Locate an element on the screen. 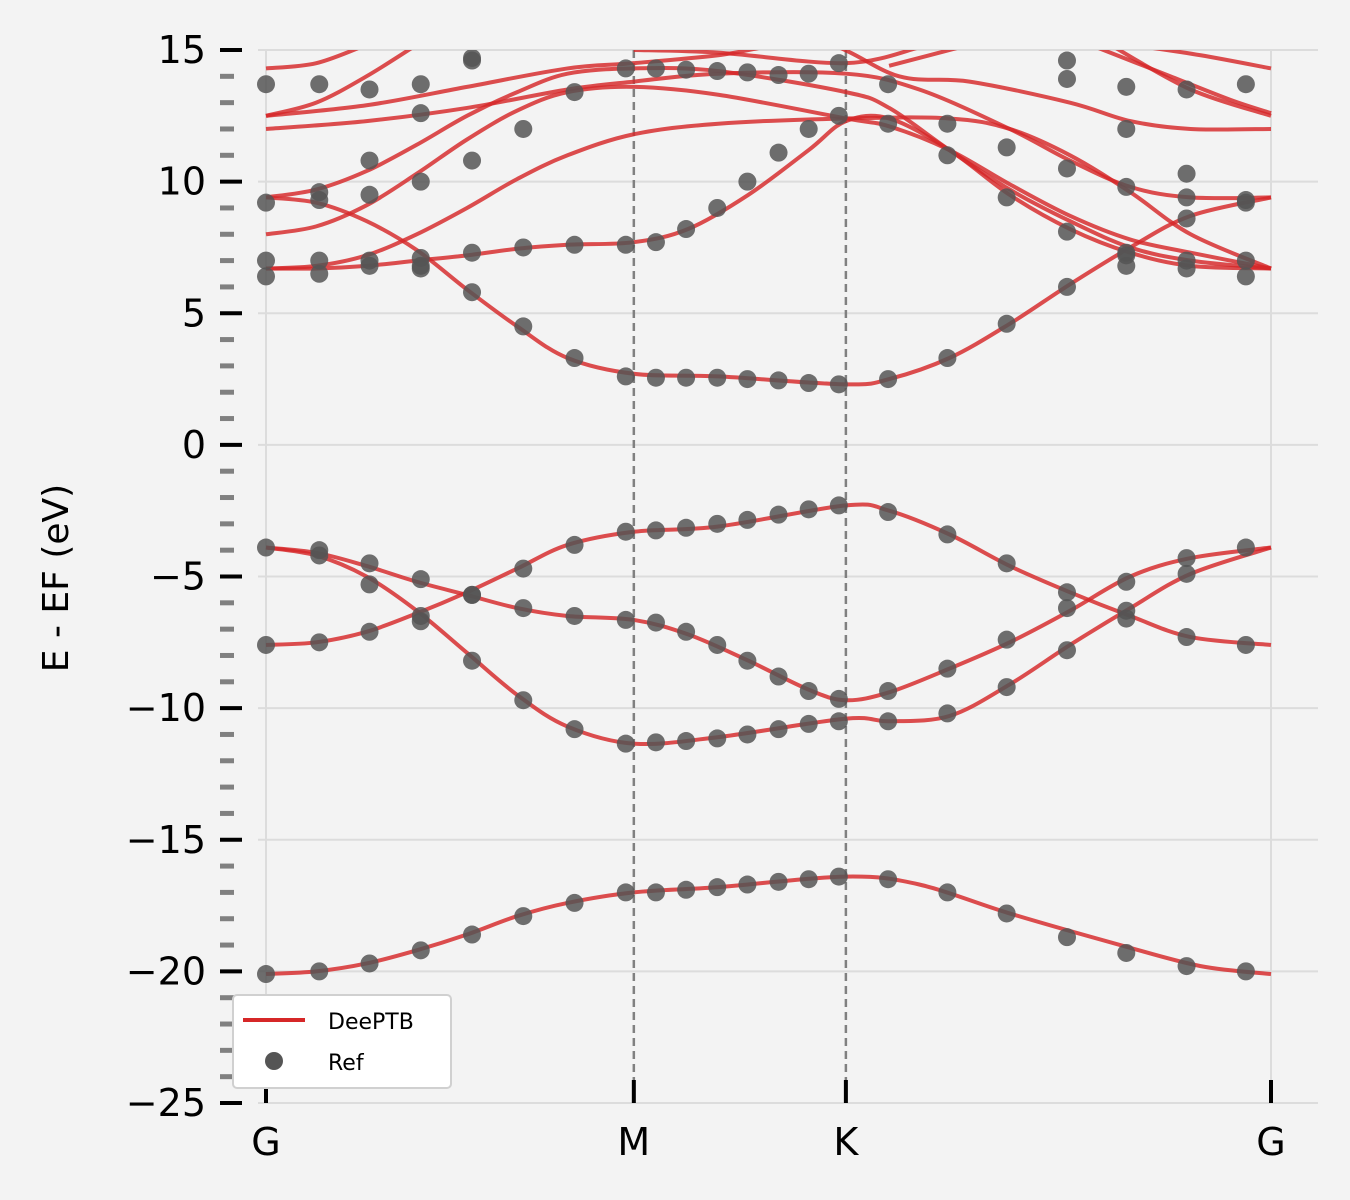 The height and width of the screenshot is (1200, 1350). y-axis-label: E - EF (eV) is located at coordinates (56, 578).